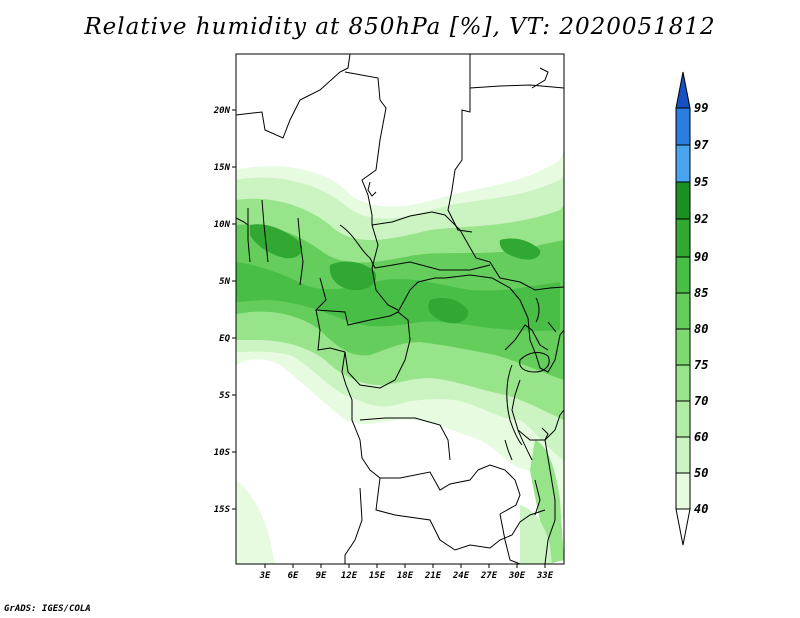  Describe the element at coordinates (353, 276) in the screenshot. I see `rh-band-92b` at that location.